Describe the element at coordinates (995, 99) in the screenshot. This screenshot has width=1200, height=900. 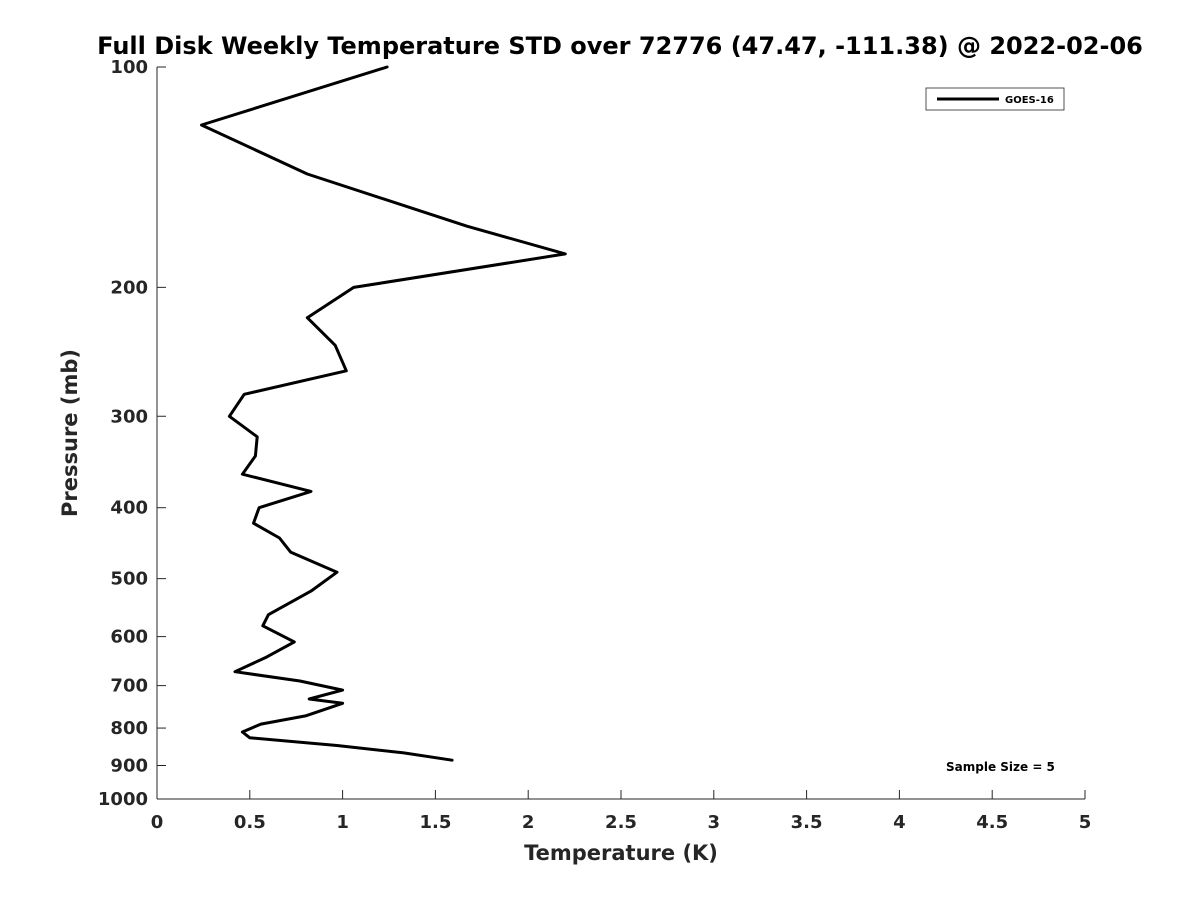
I see `legend: GOES-16` at that location.